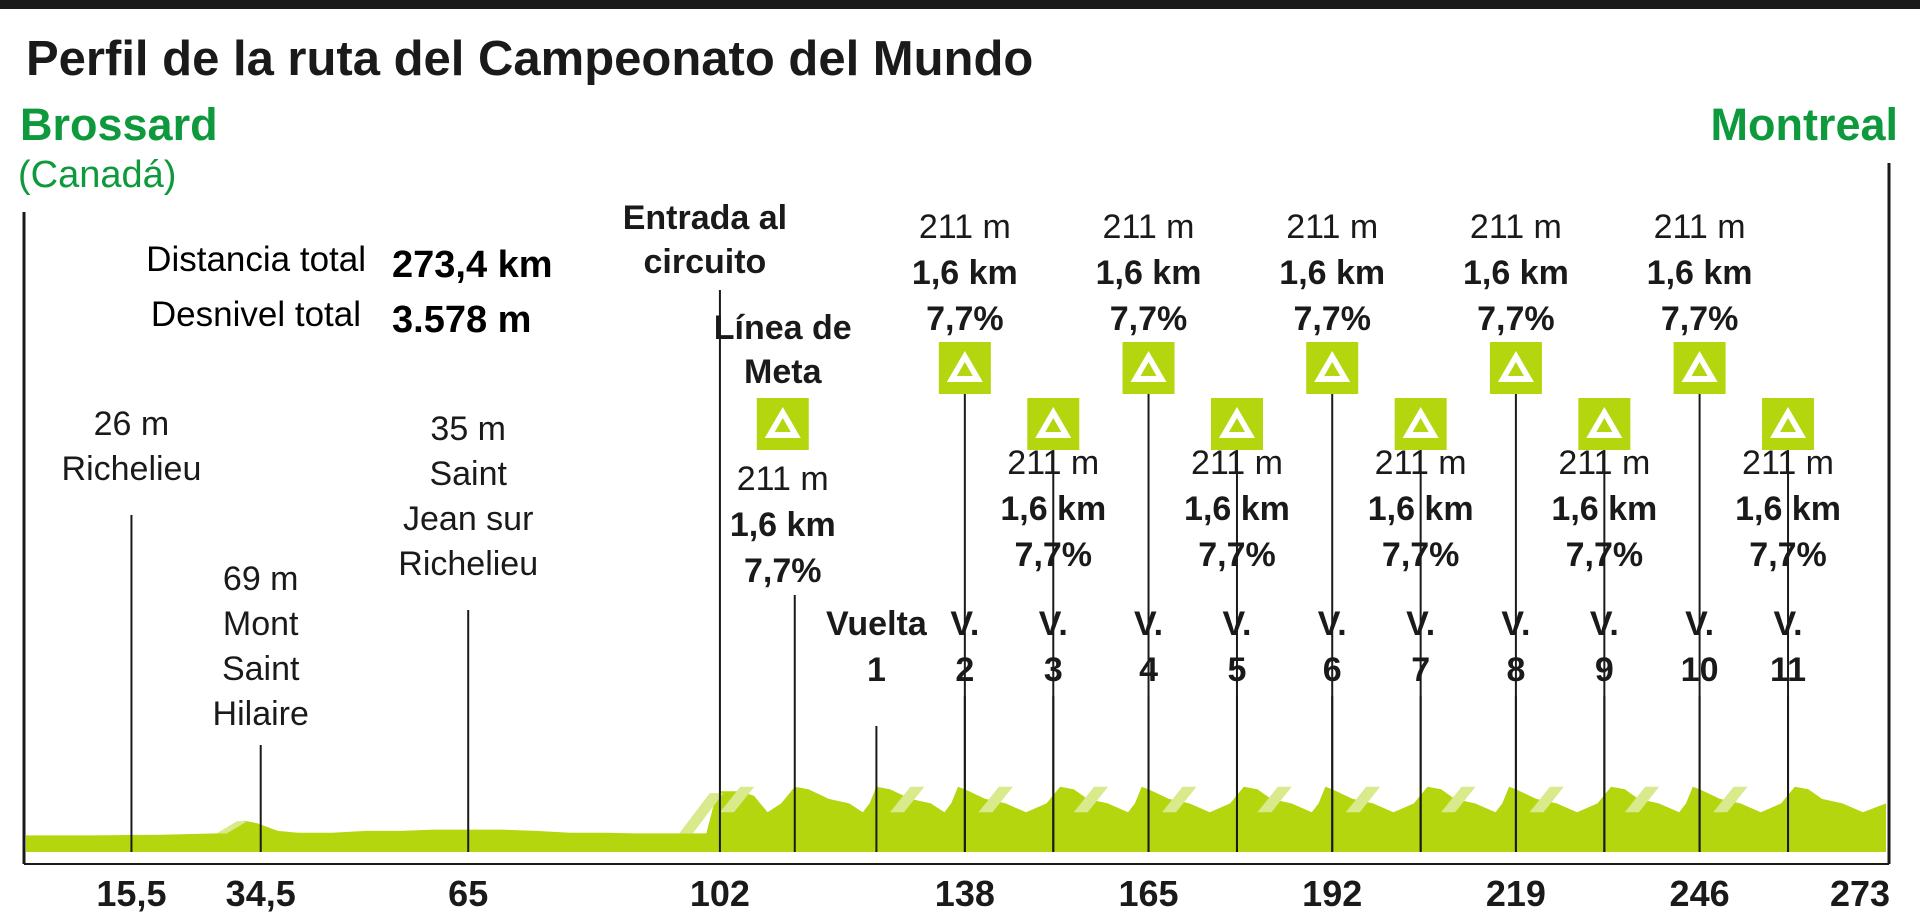 The height and width of the screenshot is (921, 1920). I want to click on place-label: Richelieu, so click(132, 469).